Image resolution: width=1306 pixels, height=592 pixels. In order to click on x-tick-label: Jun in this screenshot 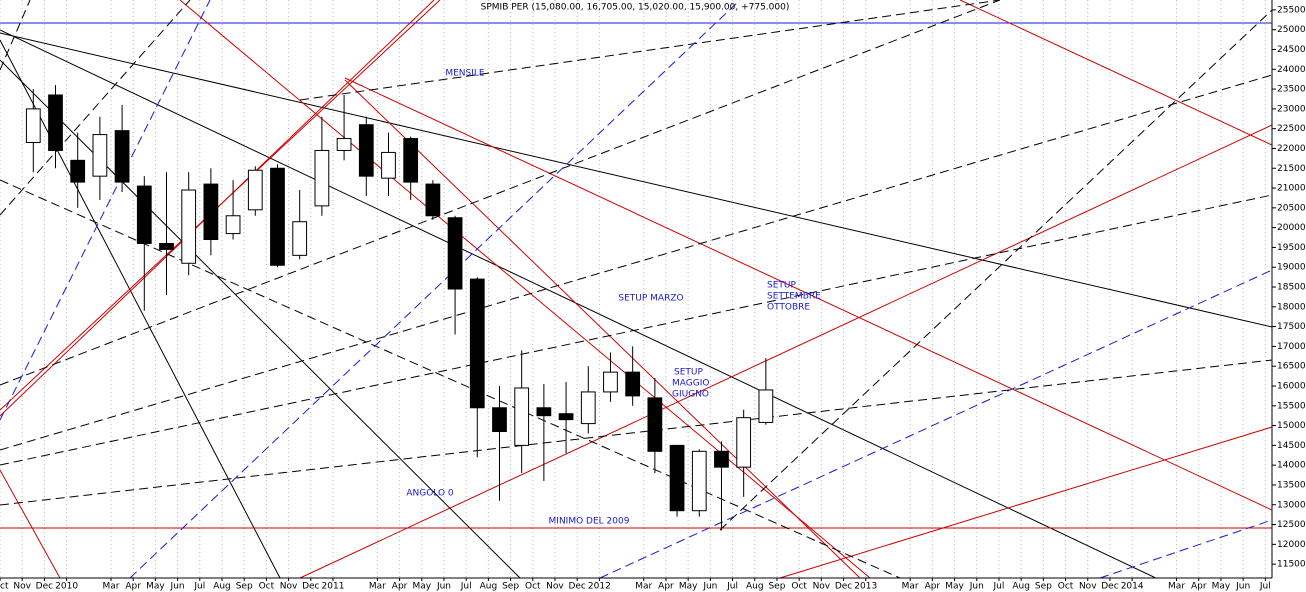, I will do `click(177, 587)`.